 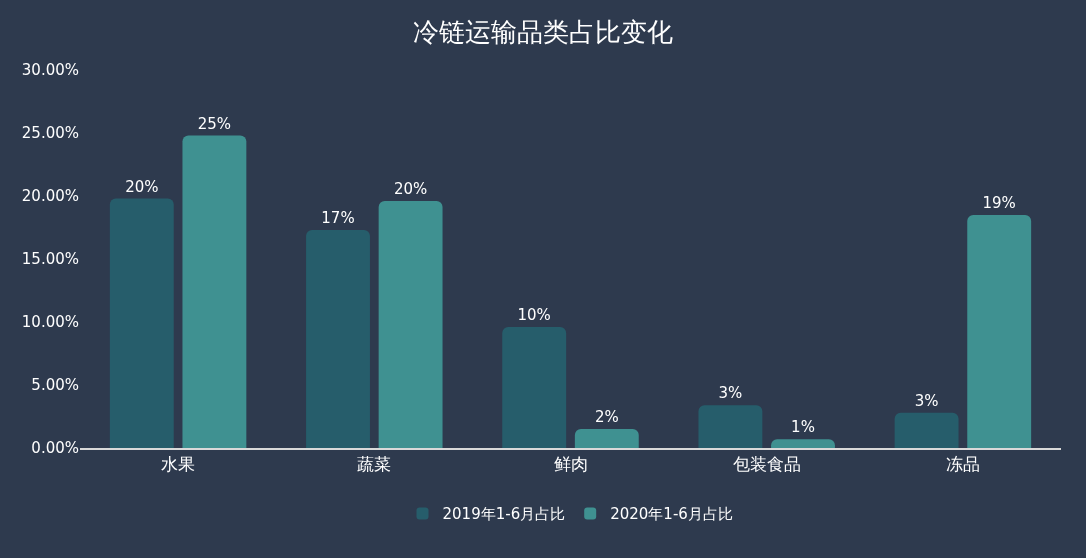 What do you see at coordinates (606, 417) in the screenshot?
I see `data-label: 2%` at bounding box center [606, 417].